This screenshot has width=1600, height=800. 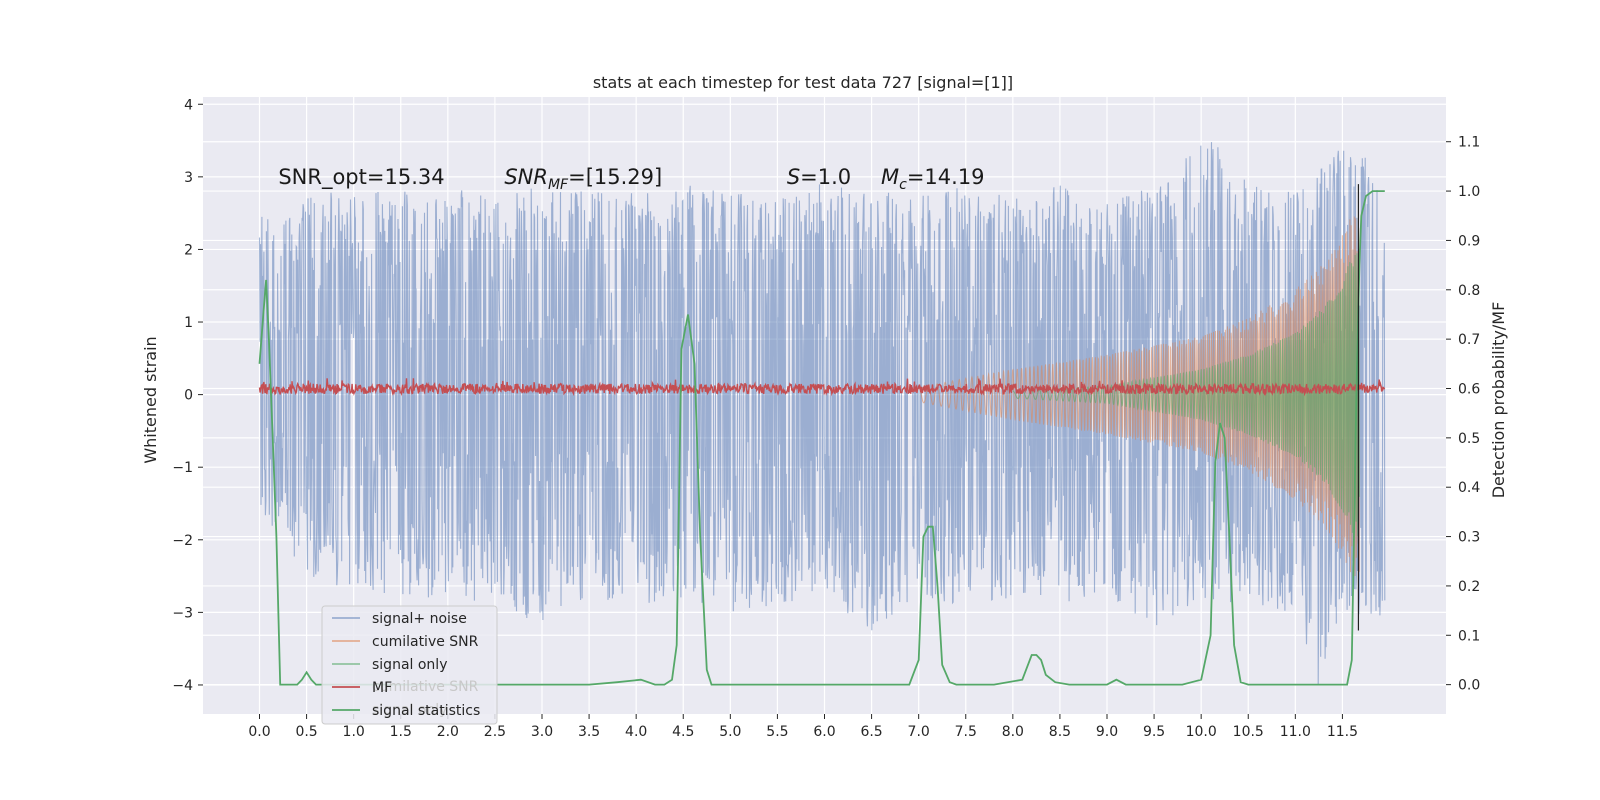 I want to click on y2-tick-label: 0.7, so click(x=1469, y=340).